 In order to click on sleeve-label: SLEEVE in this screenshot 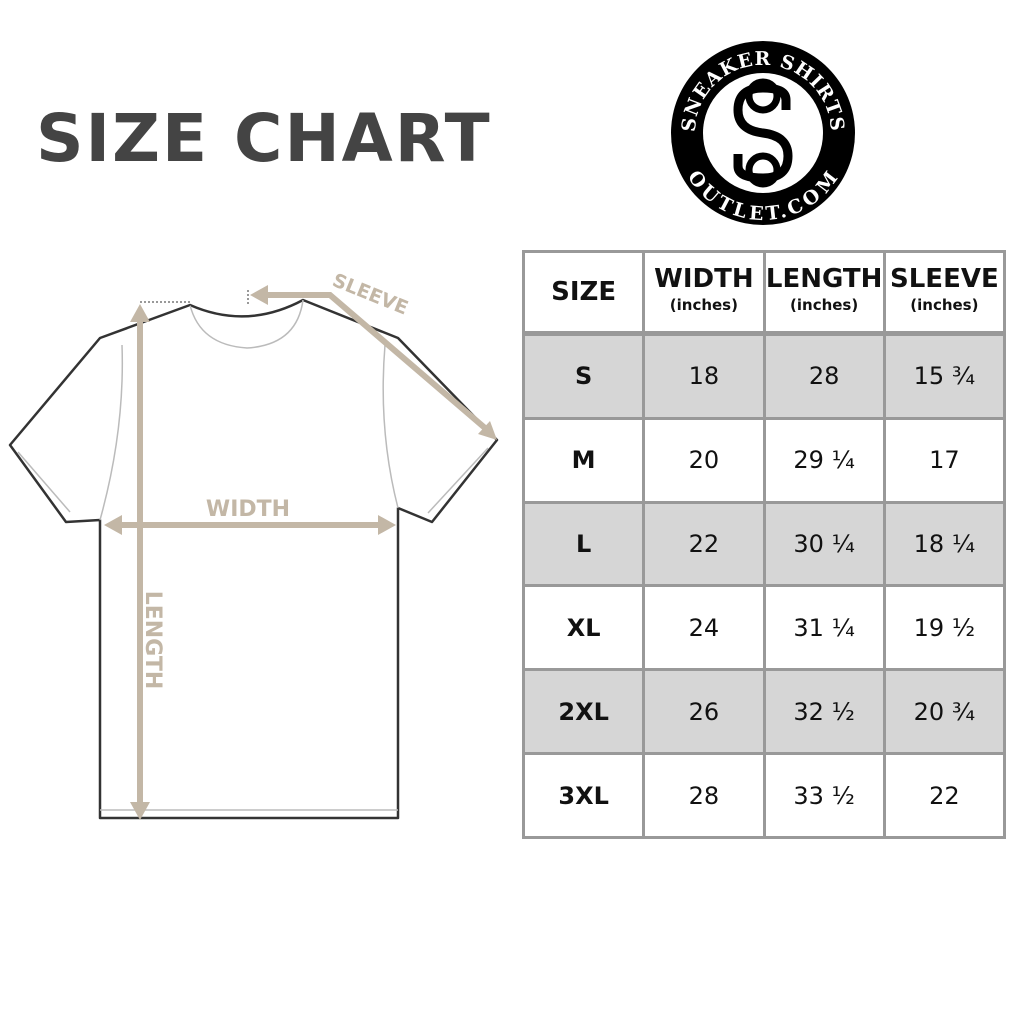, I will do `click(370, 294)`.